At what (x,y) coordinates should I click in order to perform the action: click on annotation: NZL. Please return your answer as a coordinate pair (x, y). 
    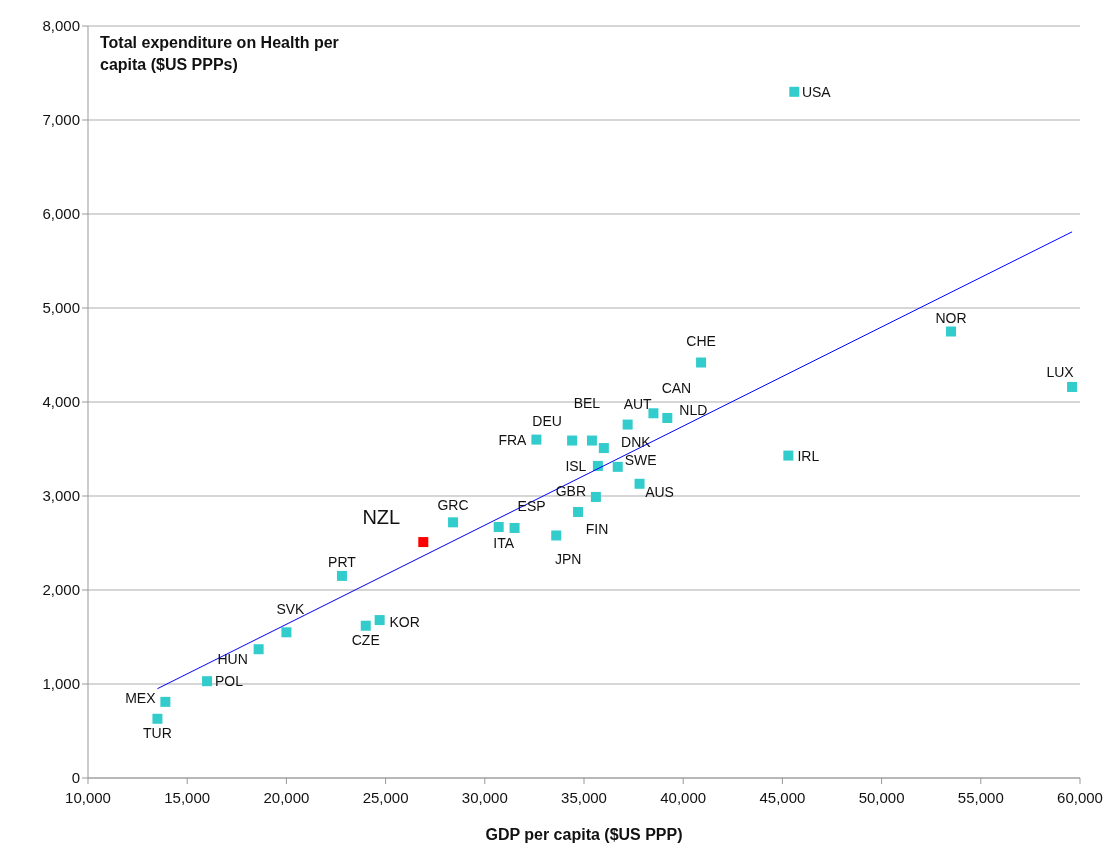
    Looking at the image, I should click on (381, 517).